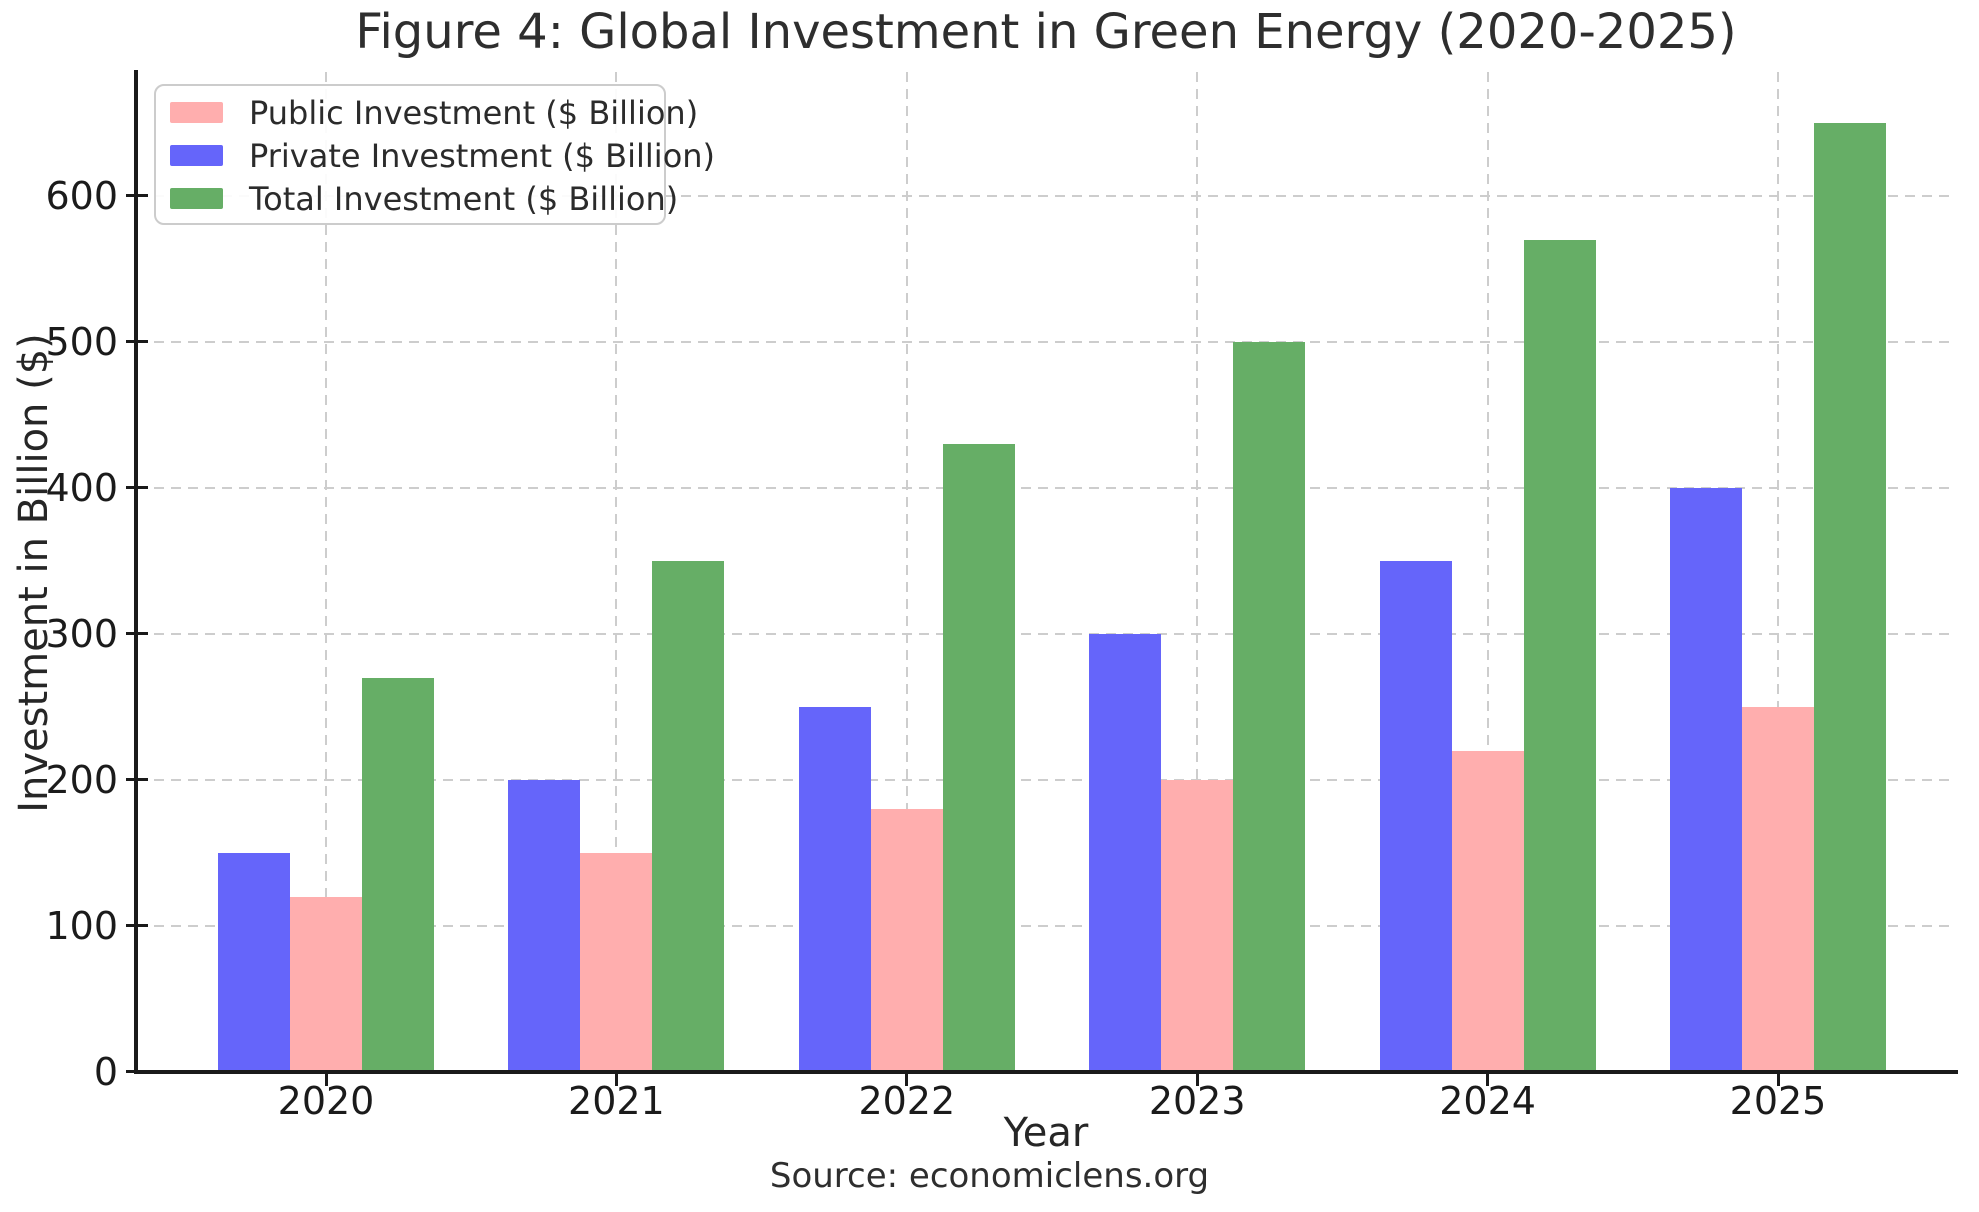  I want to click on y-tick-label: 600, so click(81, 196).